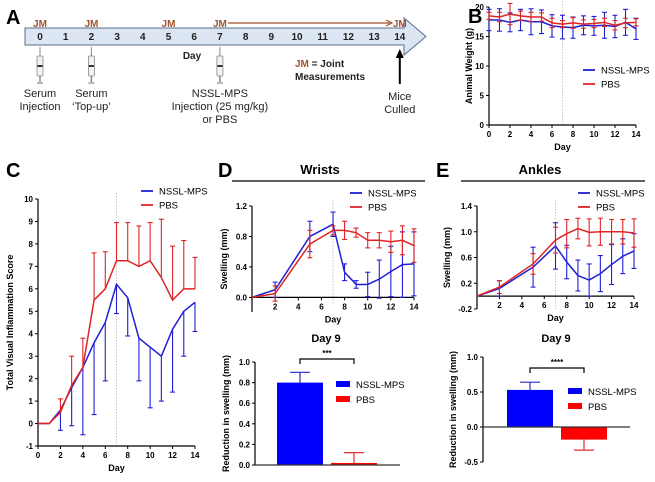 This screenshot has width=655, height=482. I want to click on significance-bracket, so click(327, 361).